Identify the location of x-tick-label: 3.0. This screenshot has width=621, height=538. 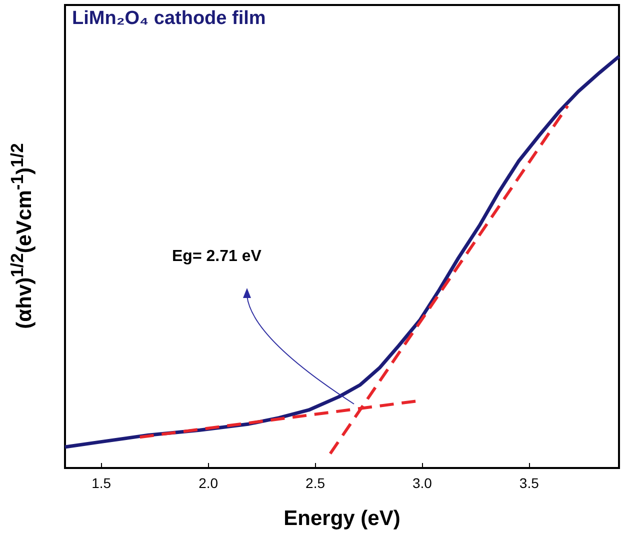
(422, 483).